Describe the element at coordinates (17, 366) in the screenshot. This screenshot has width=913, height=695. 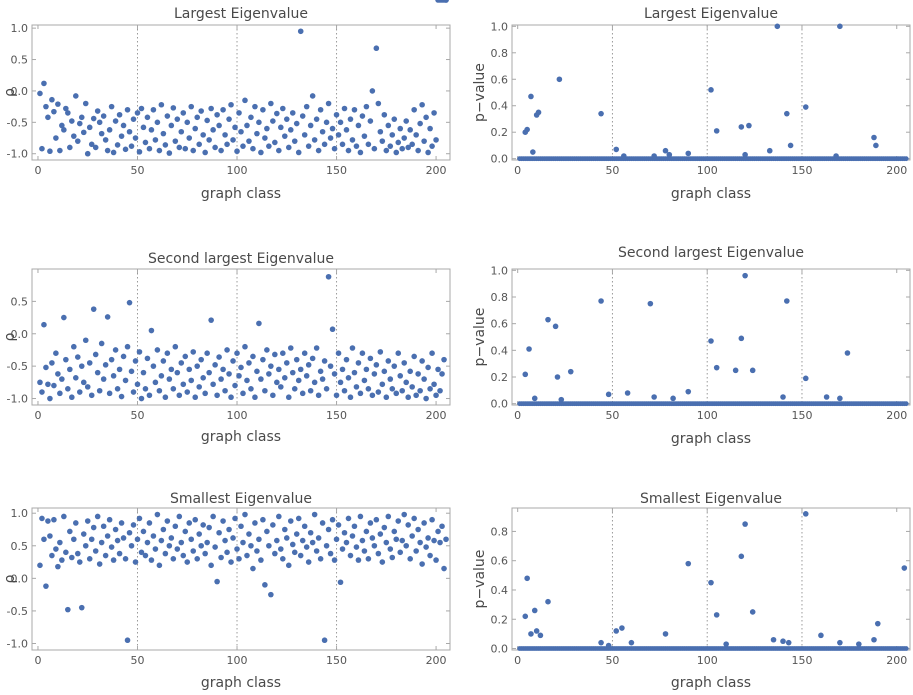
I see `y-tick-label: -0.5` at that location.